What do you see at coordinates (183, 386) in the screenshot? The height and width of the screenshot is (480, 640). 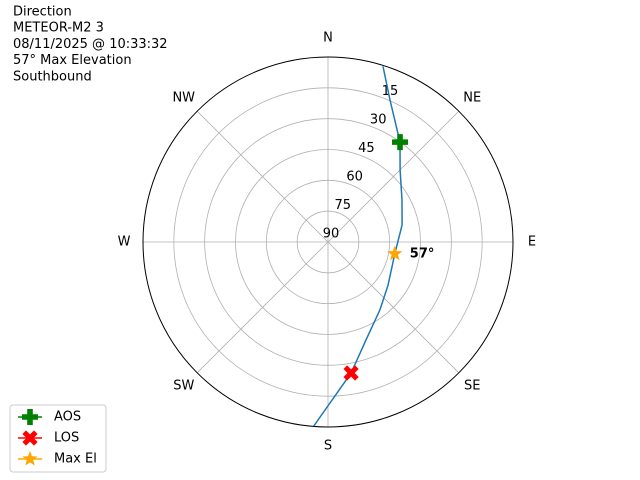 I see `theta-tick-label: SW` at bounding box center [183, 386].